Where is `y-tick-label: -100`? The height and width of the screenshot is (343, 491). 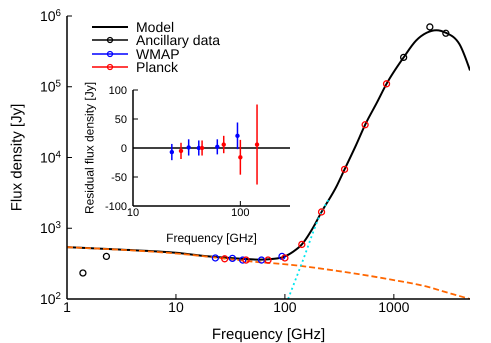 y-tick-label: -100 is located at coordinates (115, 206).